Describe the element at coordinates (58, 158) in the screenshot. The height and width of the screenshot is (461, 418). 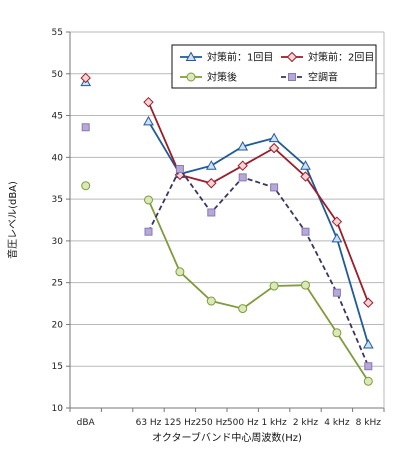
I see `y-tick-label-40: 40` at that location.